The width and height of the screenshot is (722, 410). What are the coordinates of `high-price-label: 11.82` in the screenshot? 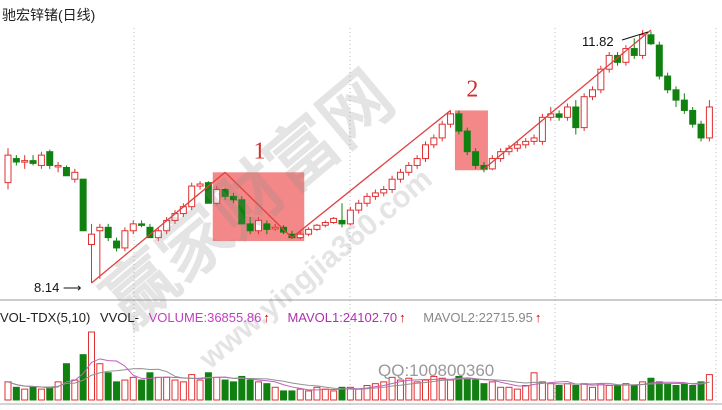 It's located at (598, 41).